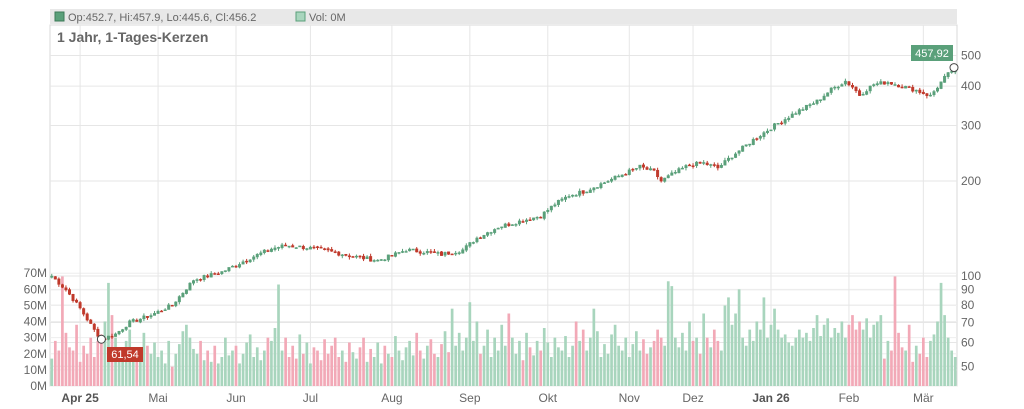  I want to click on legend-bar, so click(503, 16).